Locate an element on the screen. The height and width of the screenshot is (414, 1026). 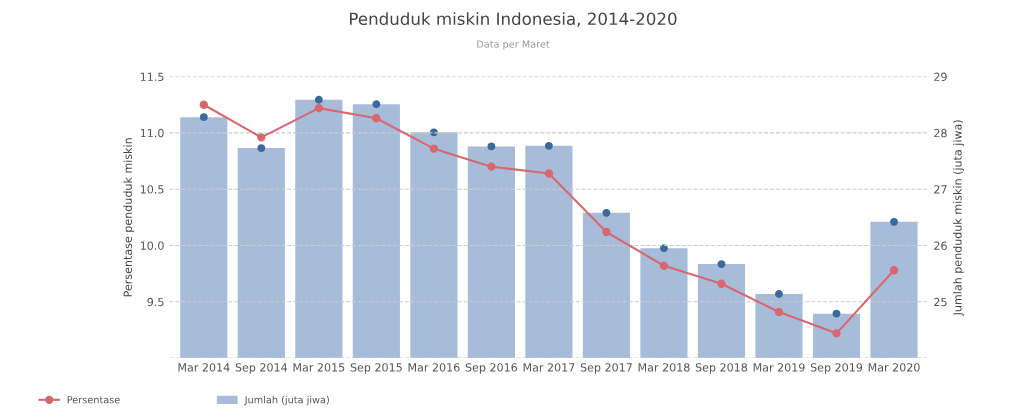
y-tick-label: 10.0 is located at coordinates (152, 245).